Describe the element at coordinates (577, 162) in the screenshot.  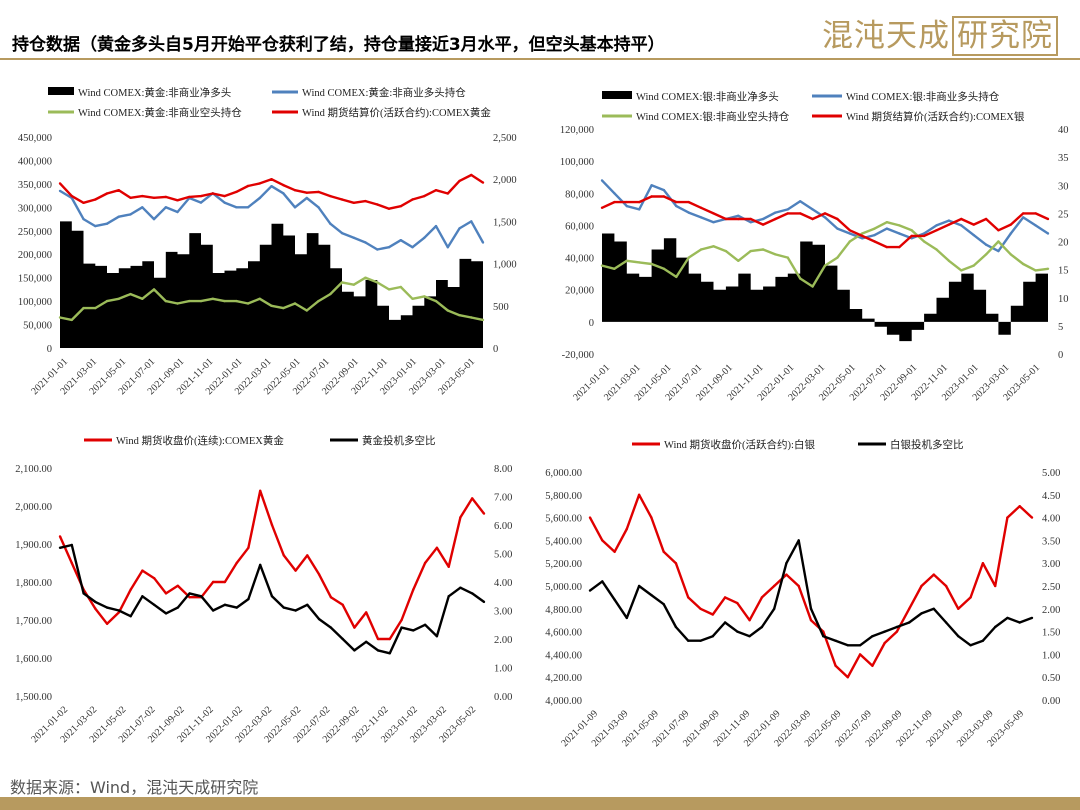
I see `y-left-tick-label: 100,000` at that location.